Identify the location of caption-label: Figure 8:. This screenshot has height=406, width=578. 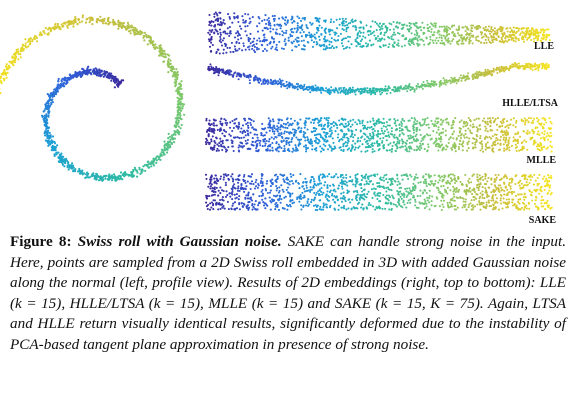
(41, 241).